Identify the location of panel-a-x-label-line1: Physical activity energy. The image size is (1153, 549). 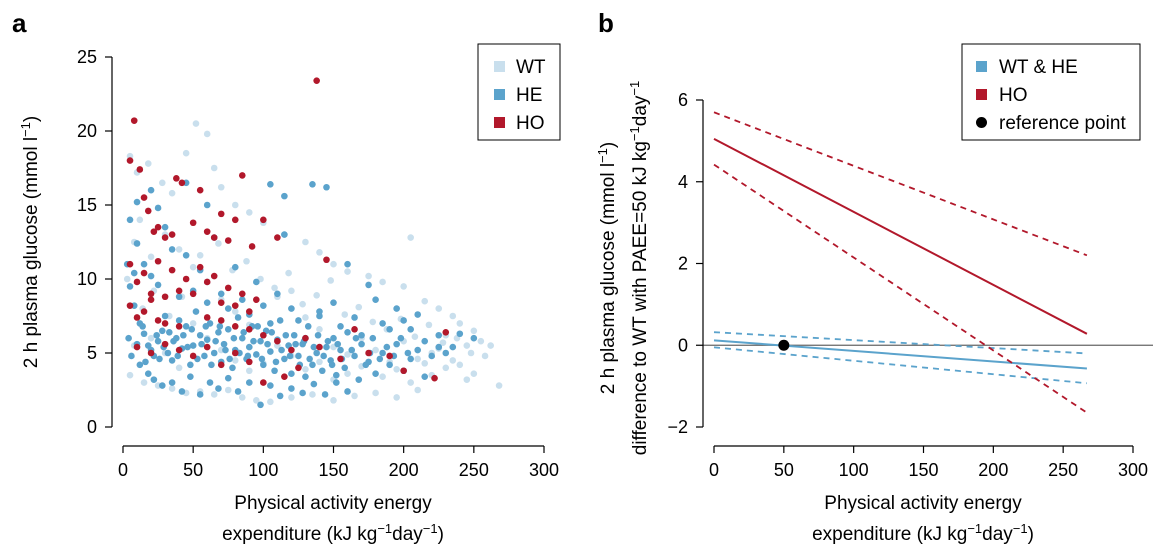
(333, 503).